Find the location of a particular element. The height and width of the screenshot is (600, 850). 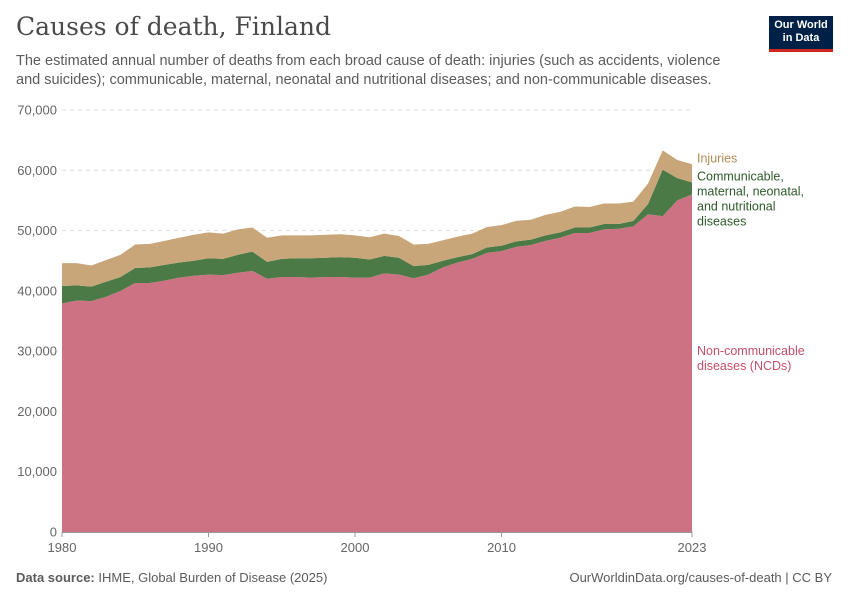

series-label-line: and nutritional is located at coordinates (736, 206).